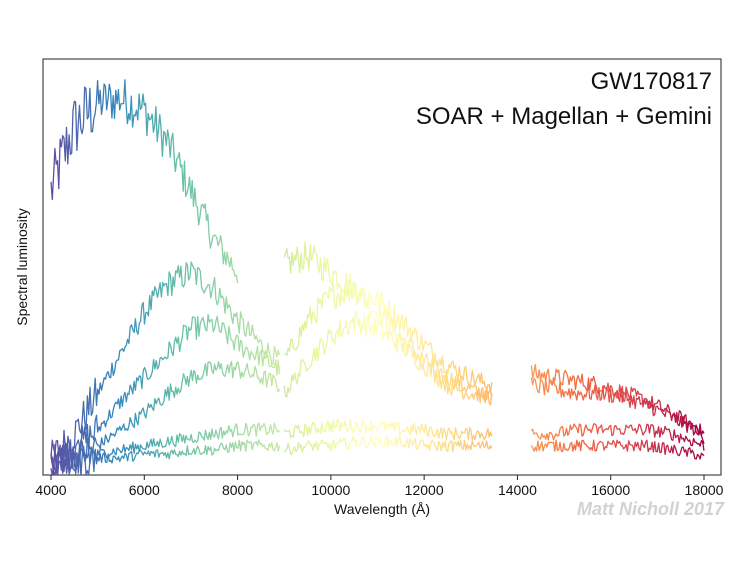 The height and width of the screenshot is (566, 754). What do you see at coordinates (517, 490) in the screenshot?
I see `x-tick-label: 14000` at bounding box center [517, 490].